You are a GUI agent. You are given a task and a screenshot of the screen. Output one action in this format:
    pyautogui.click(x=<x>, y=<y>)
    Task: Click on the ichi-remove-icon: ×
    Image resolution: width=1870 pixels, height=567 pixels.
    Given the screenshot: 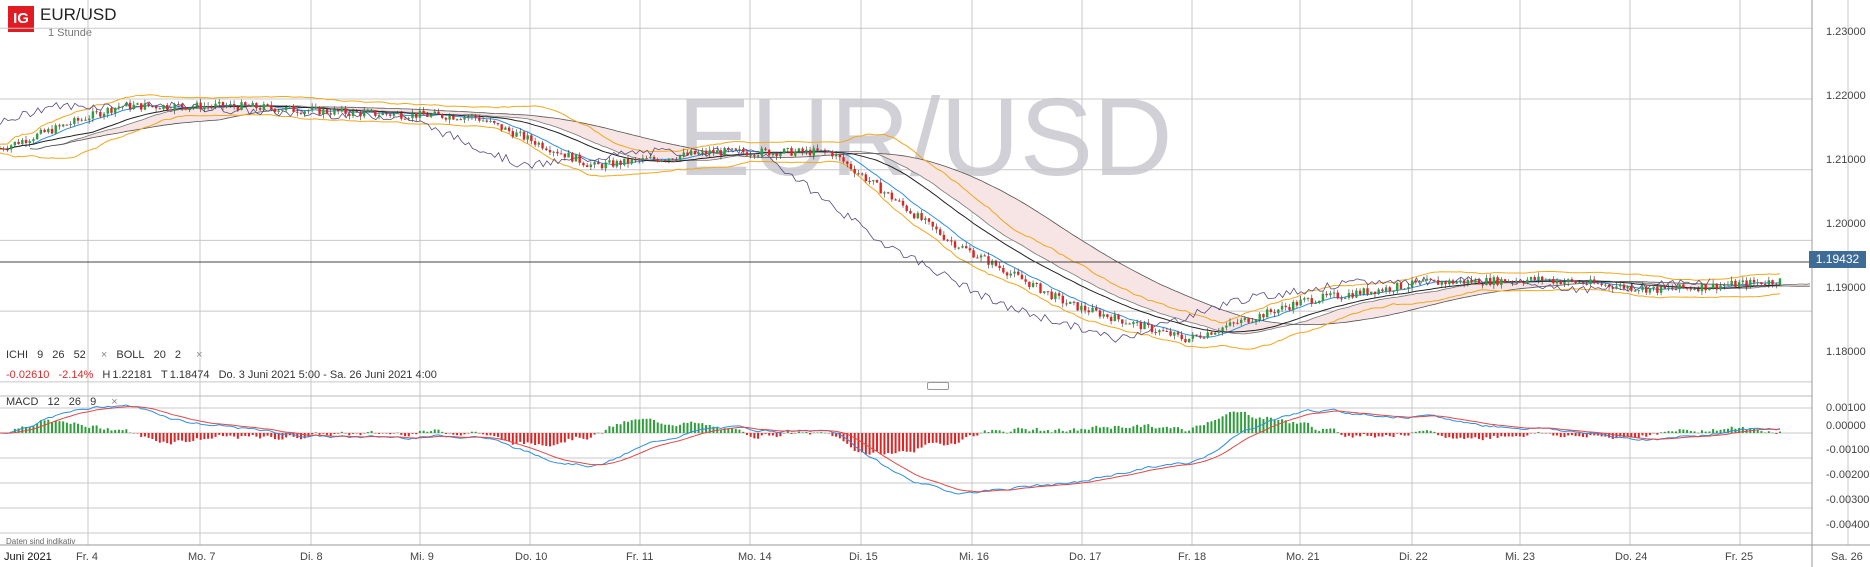 What is the action you would take?
    pyautogui.click(x=104, y=355)
    